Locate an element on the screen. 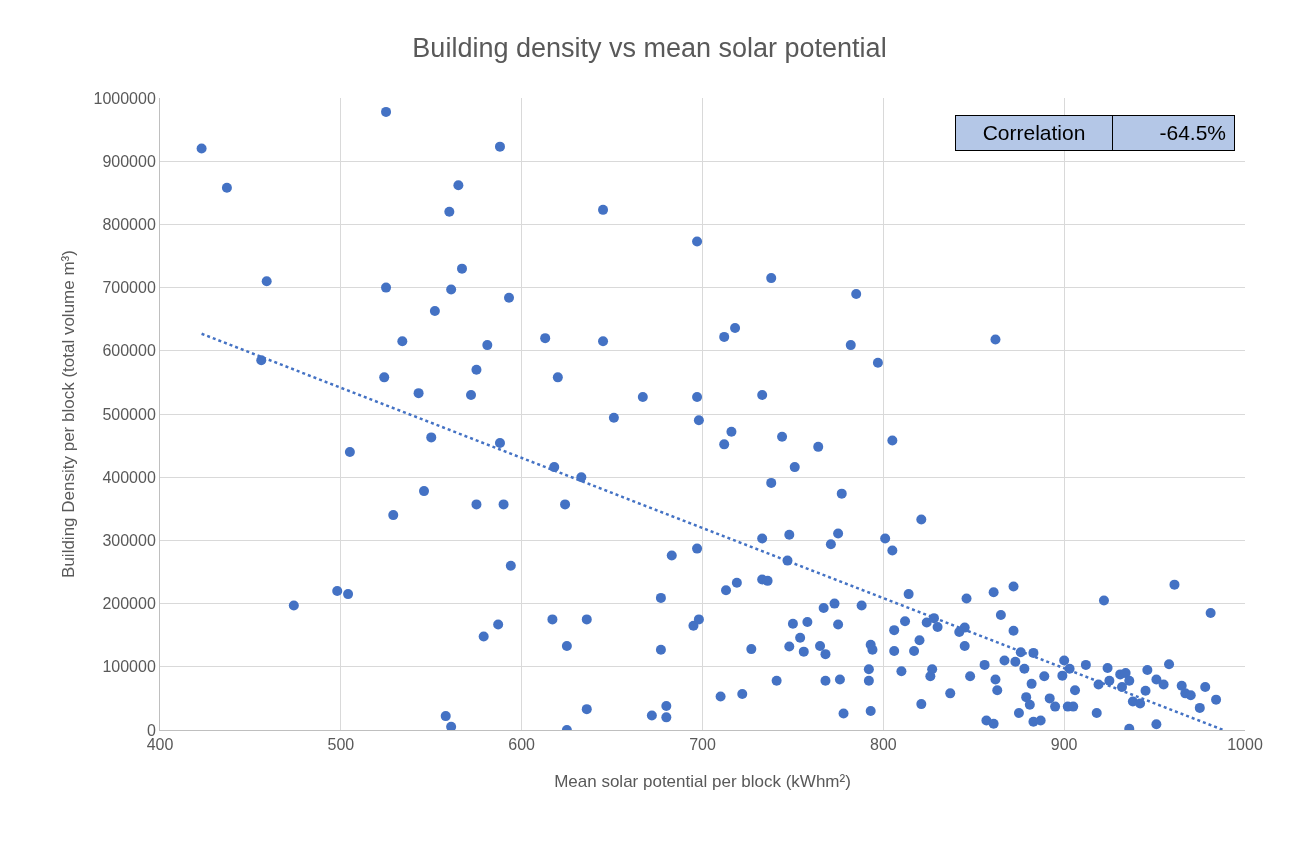  y-tick-label: 800000 is located at coordinates (129, 224).